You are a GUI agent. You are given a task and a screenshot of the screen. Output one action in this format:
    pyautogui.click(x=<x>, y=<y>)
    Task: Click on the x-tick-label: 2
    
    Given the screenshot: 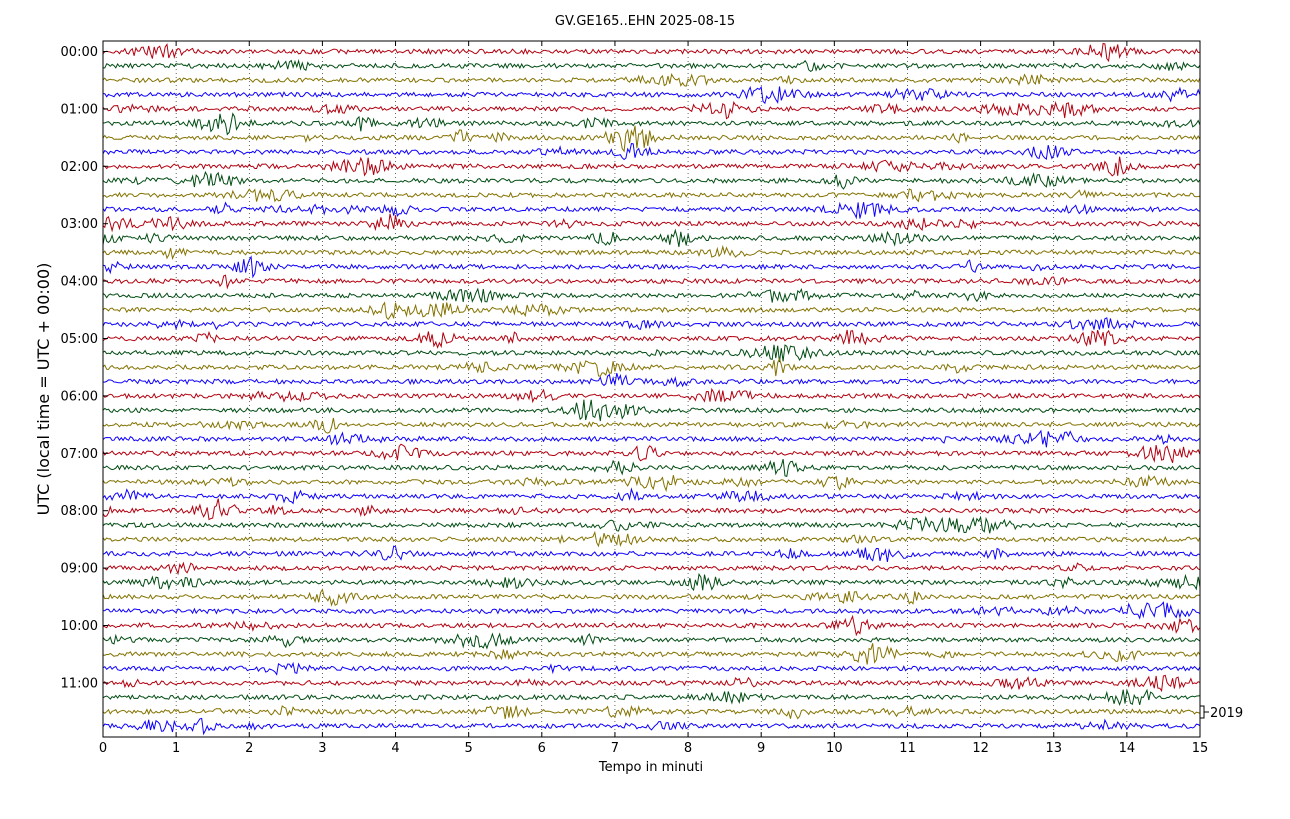 What is the action you would take?
    pyautogui.click(x=249, y=748)
    